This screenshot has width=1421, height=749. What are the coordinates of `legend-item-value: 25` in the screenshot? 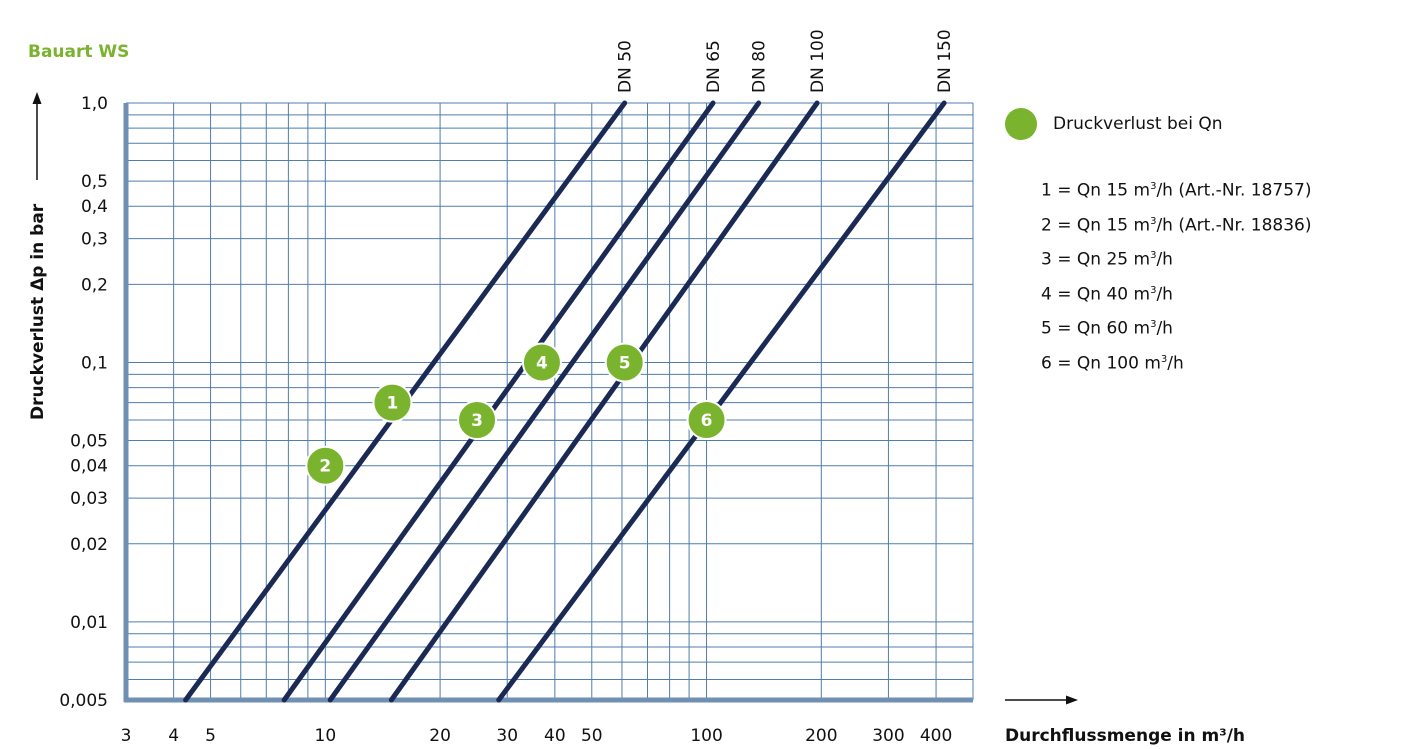 It's located at (1117, 259).